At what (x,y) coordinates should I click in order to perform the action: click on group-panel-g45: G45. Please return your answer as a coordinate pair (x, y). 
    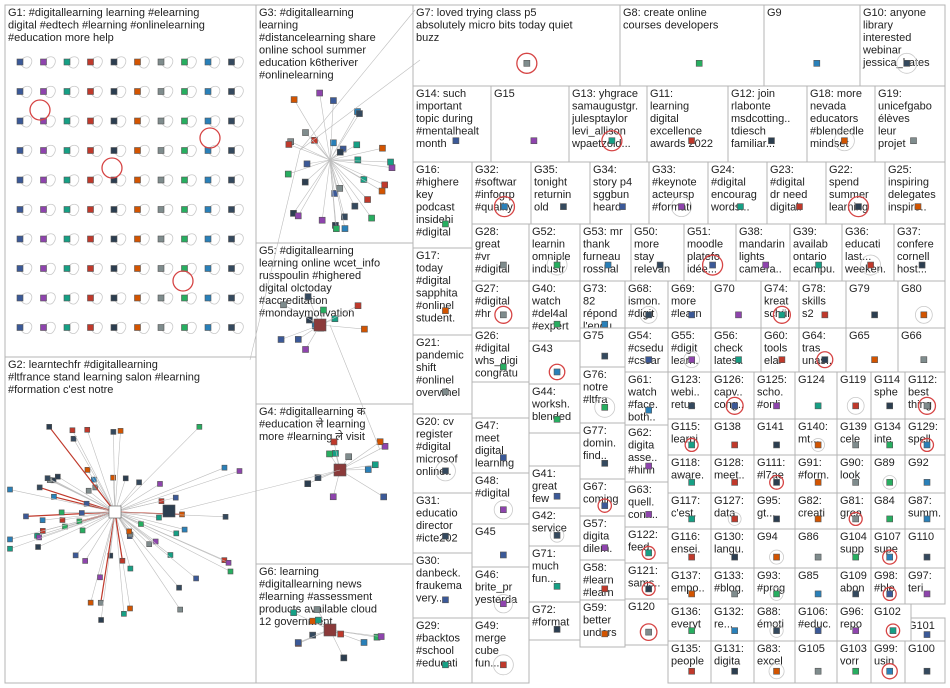
    Looking at the image, I should click on (500, 545).